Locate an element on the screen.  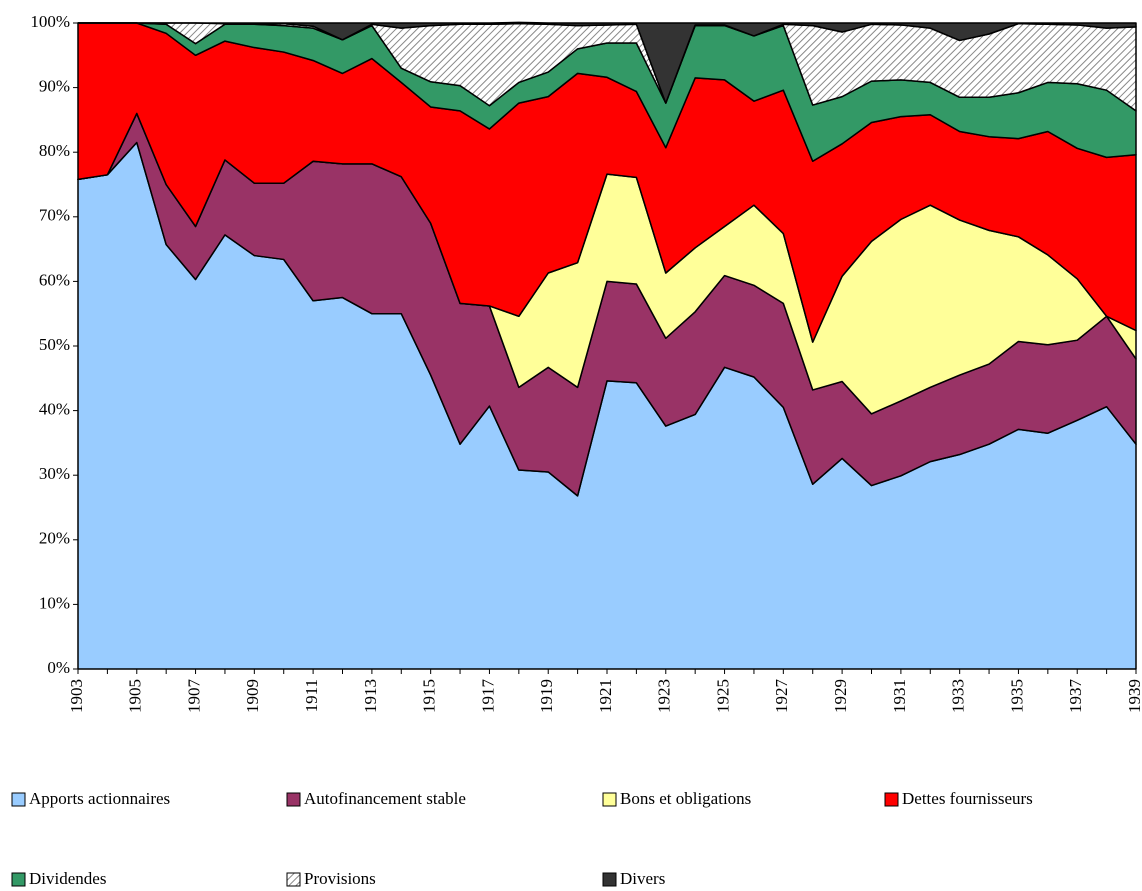
legend-label: Provisions is located at coordinates (340, 878).